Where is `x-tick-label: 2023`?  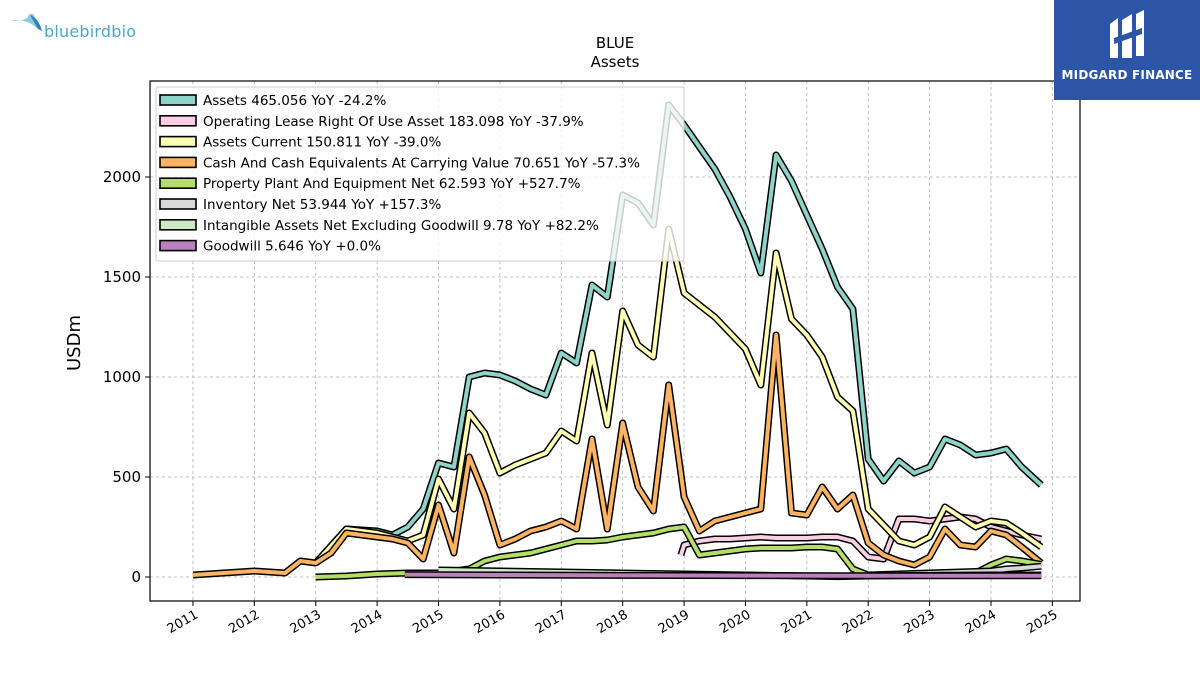 x-tick-label: 2023 is located at coordinates (919, 622).